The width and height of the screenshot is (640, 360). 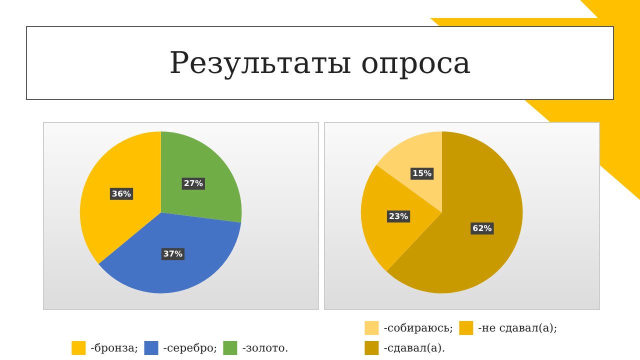 What do you see at coordinates (516, 328) in the screenshot?
I see `legend-label: -не сдавал(а)` at bounding box center [516, 328].